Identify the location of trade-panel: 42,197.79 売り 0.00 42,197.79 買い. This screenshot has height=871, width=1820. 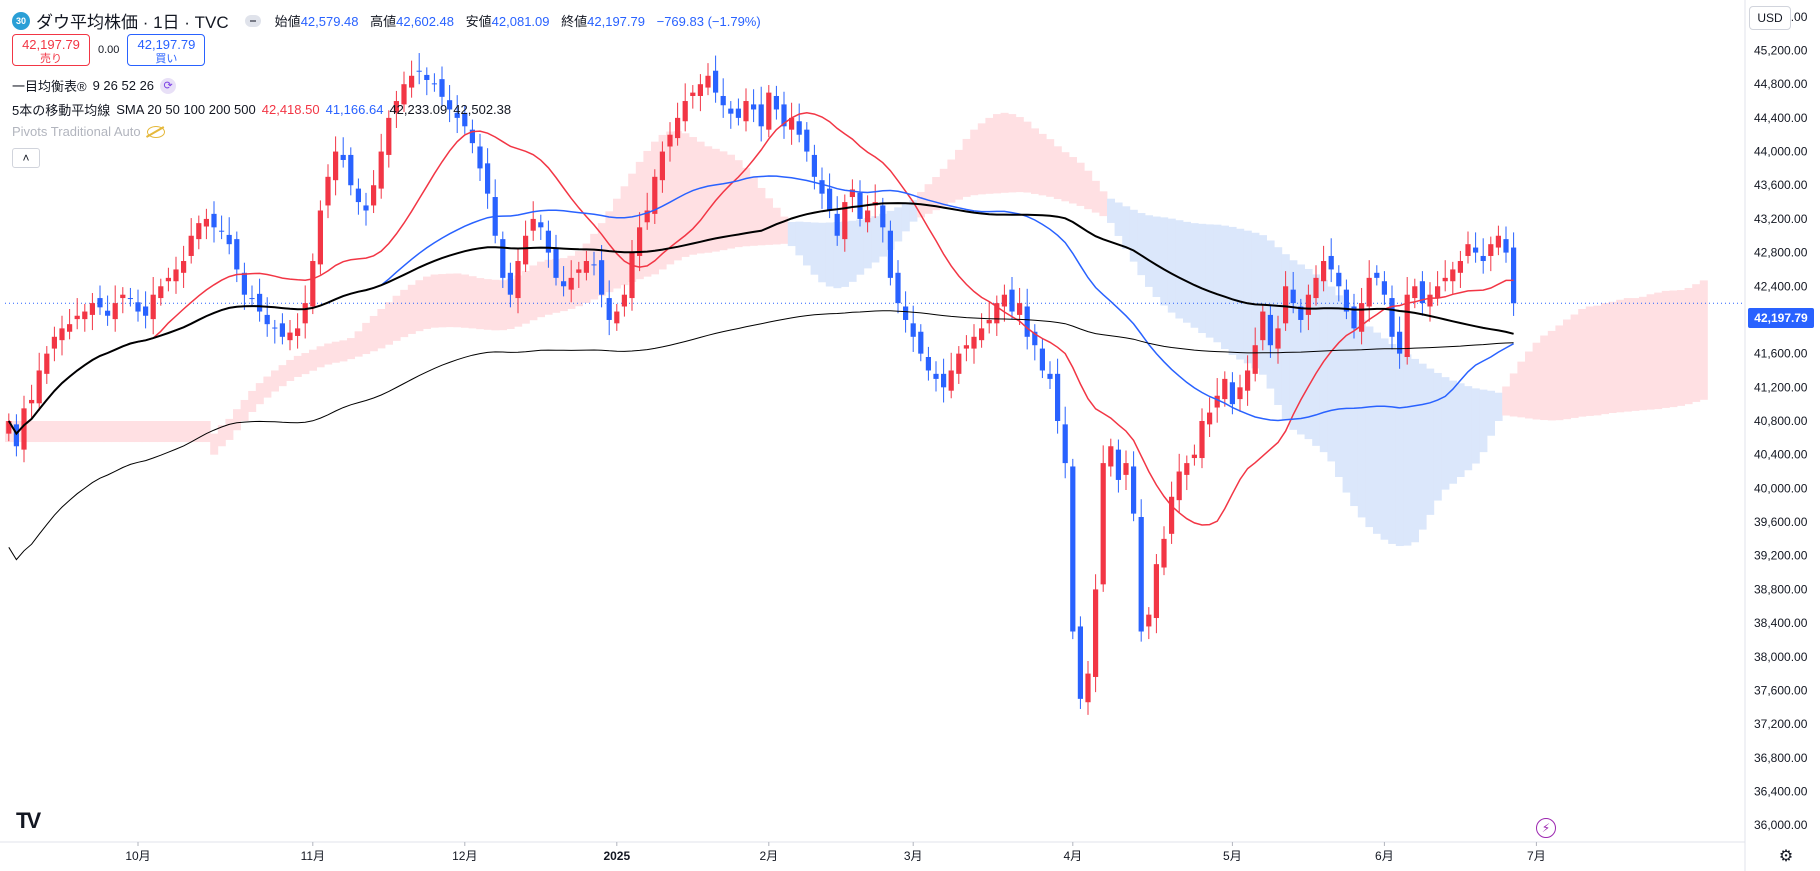
(109, 50).